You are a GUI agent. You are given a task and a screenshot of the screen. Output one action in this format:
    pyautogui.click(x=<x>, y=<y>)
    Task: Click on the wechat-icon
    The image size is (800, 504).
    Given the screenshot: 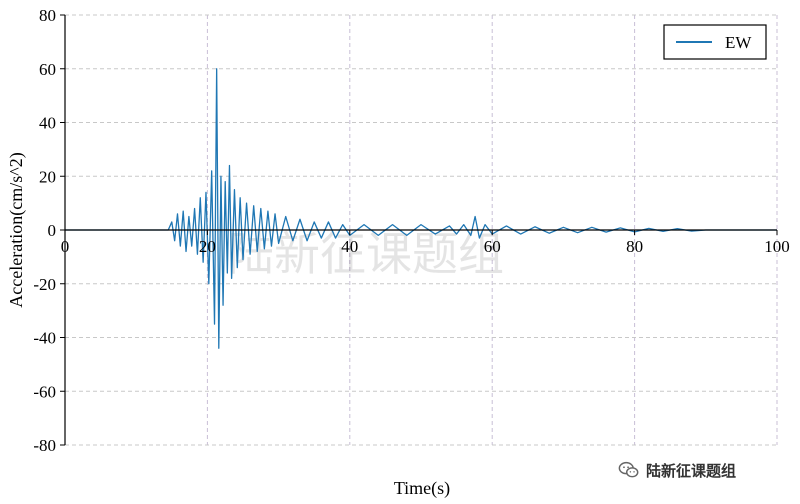 What is the action you would take?
    pyautogui.click(x=628, y=469)
    